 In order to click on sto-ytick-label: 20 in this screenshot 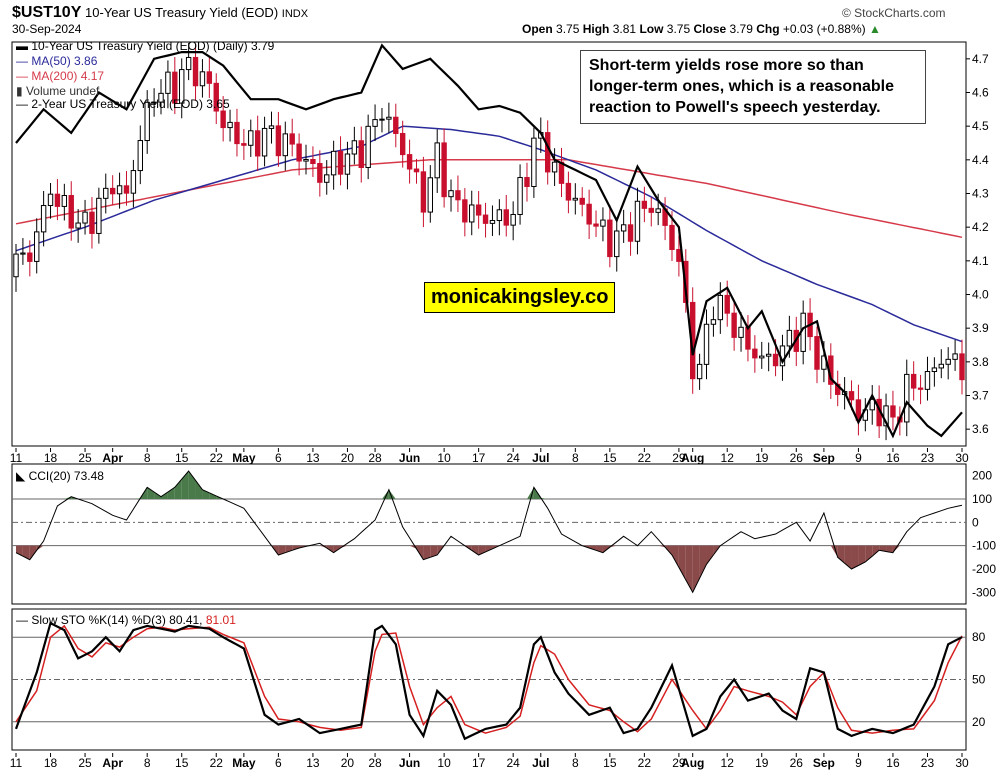, I will do `click(979, 722)`.